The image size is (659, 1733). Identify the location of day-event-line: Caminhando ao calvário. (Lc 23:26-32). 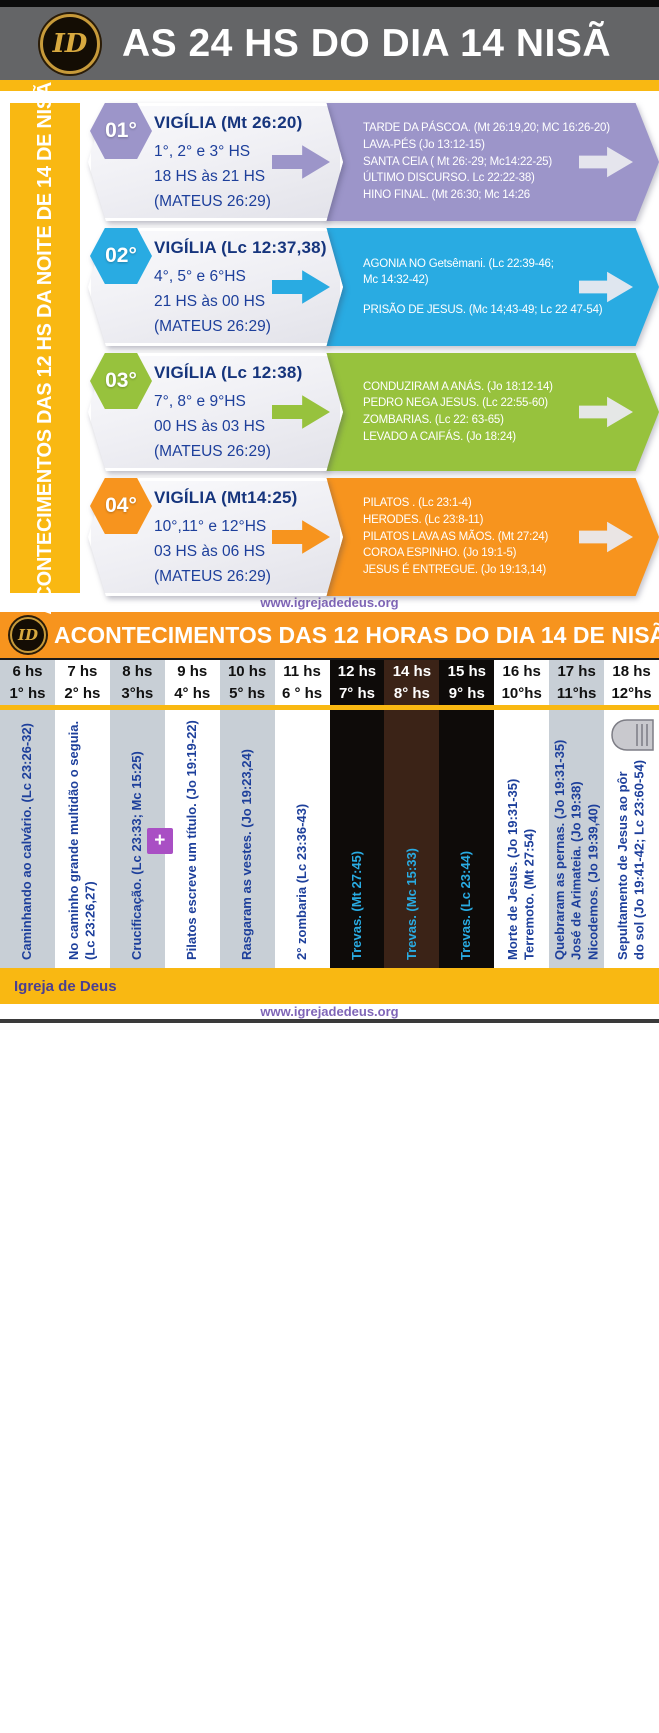
(27, 841).